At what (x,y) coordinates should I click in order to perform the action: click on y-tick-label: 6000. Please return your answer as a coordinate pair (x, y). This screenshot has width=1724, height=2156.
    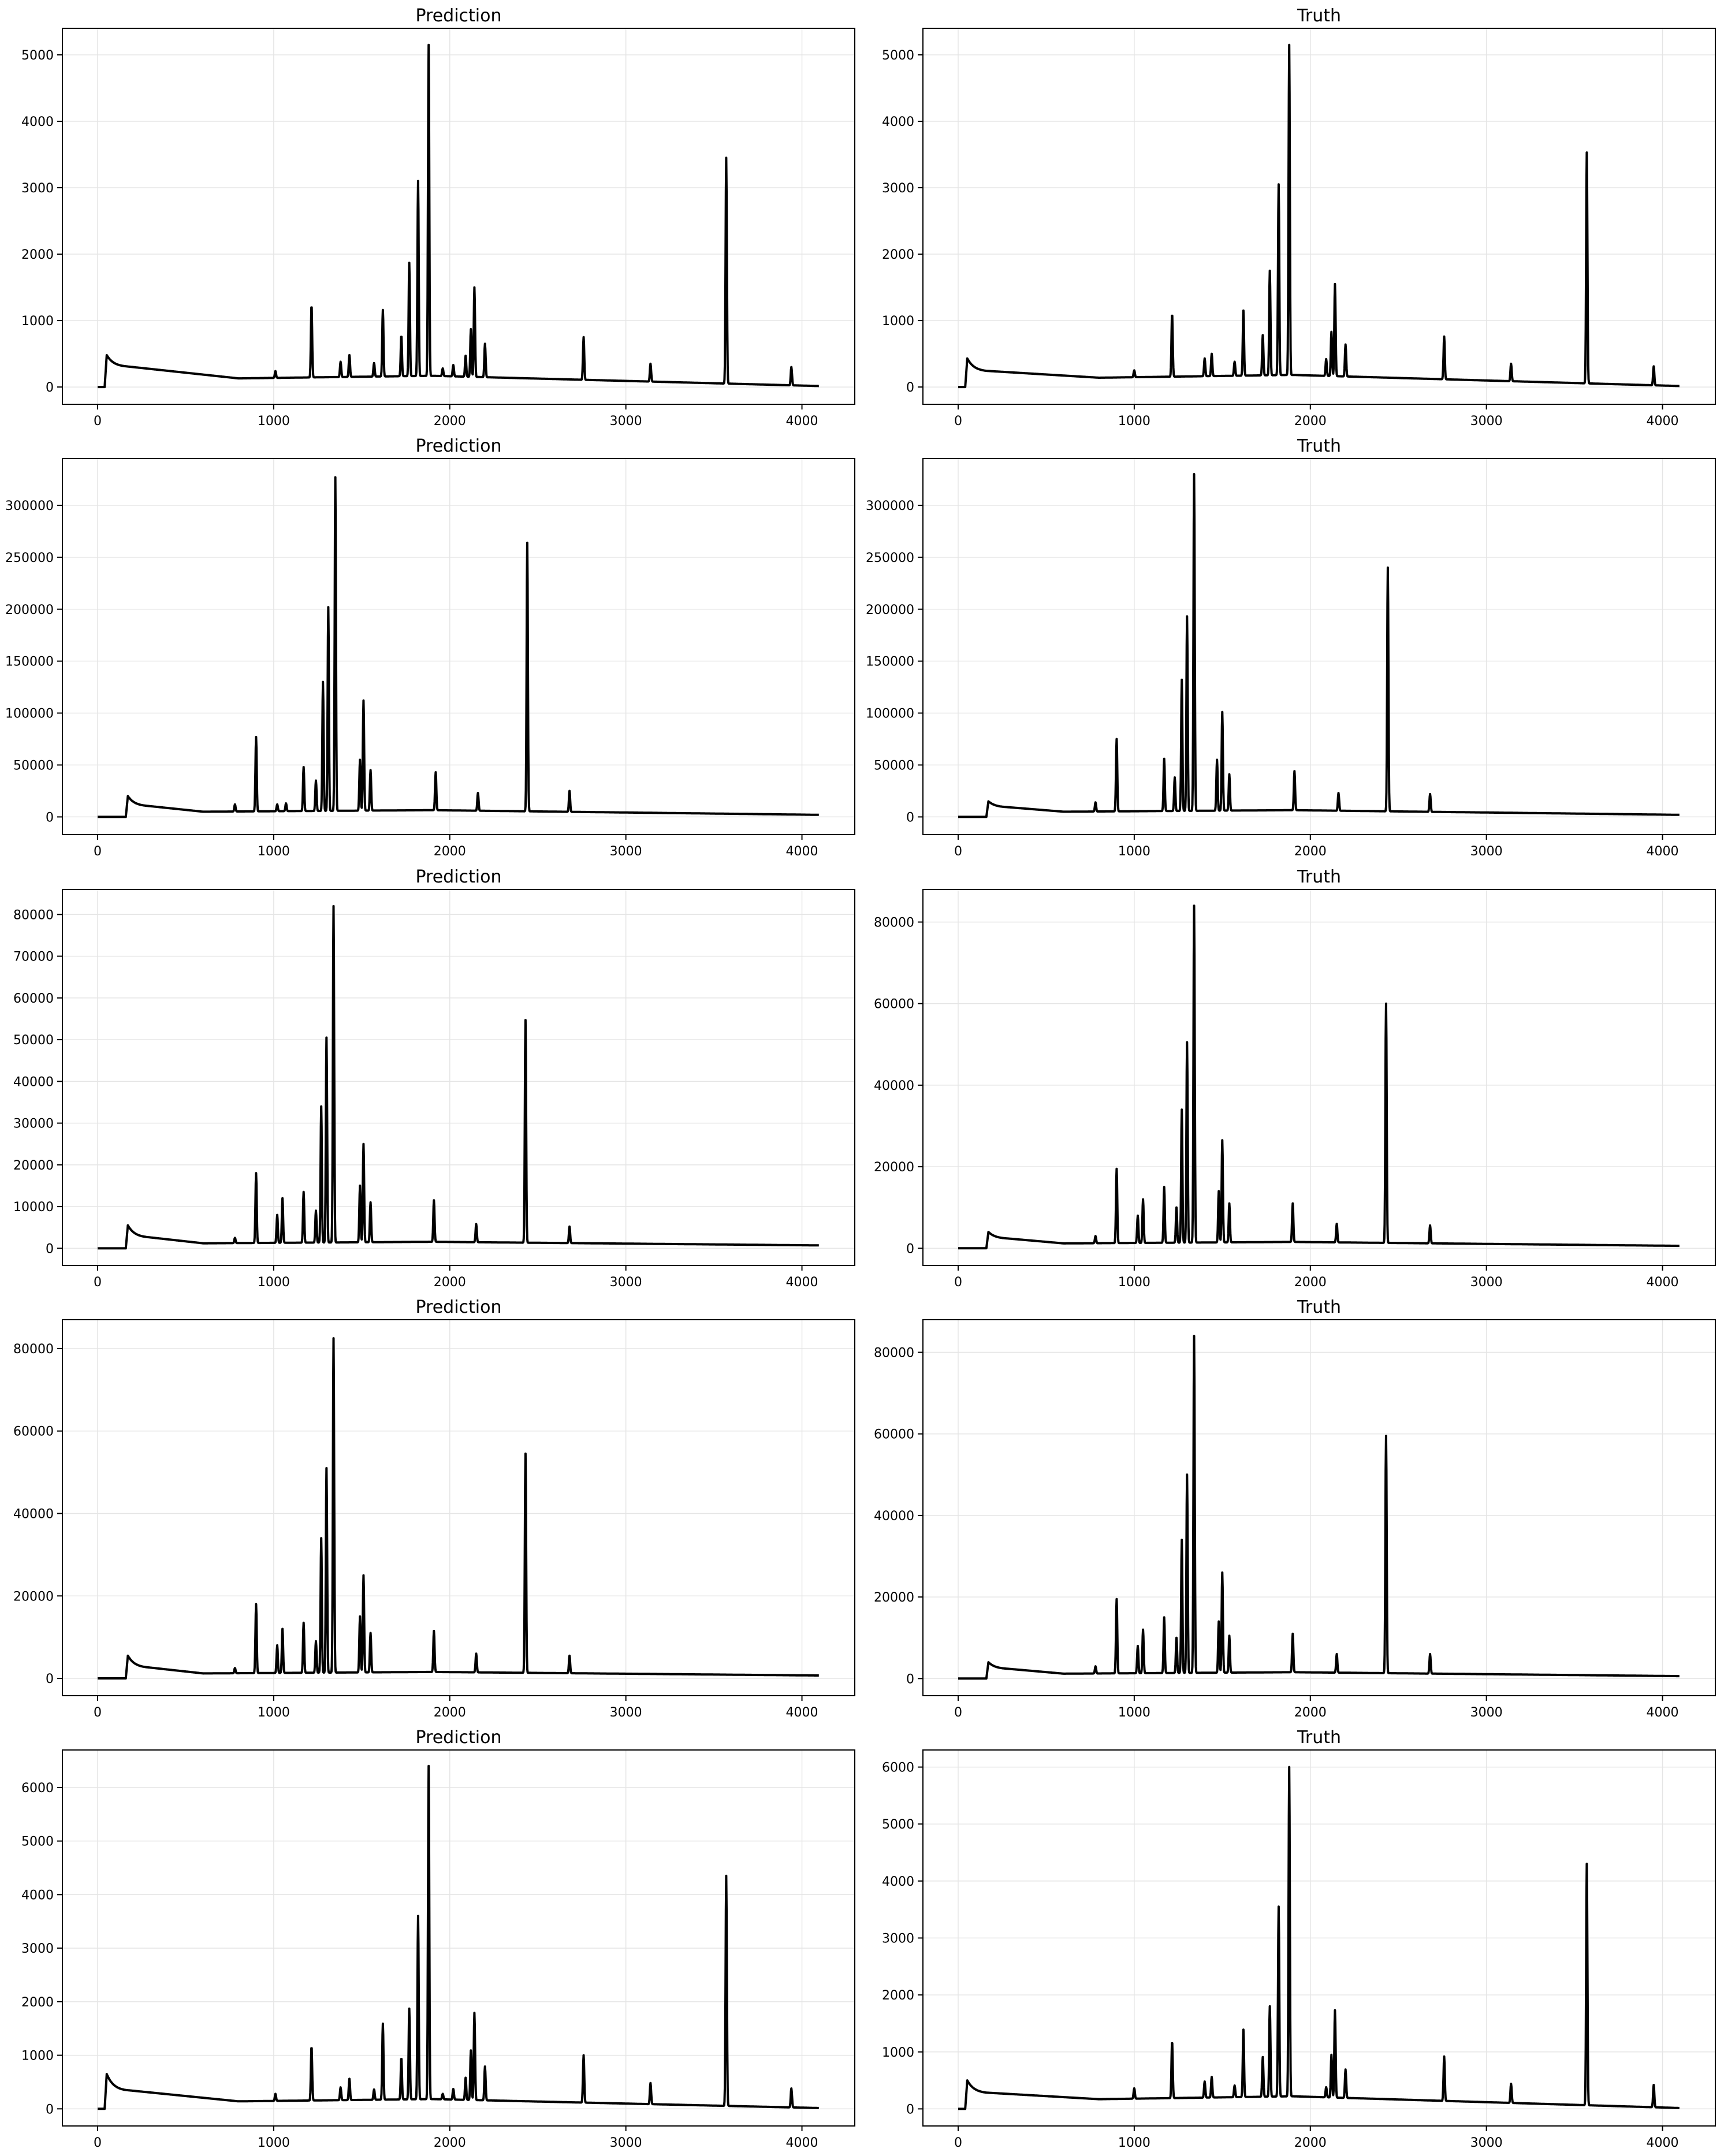
    Looking at the image, I should click on (37, 1788).